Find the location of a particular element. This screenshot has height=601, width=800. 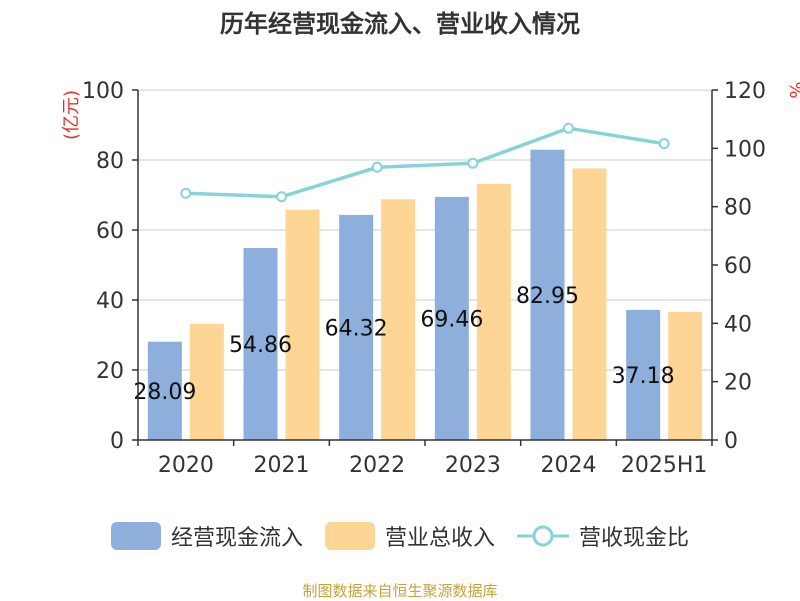

data-label-cash-inflow: 28.09 is located at coordinates (164, 392).